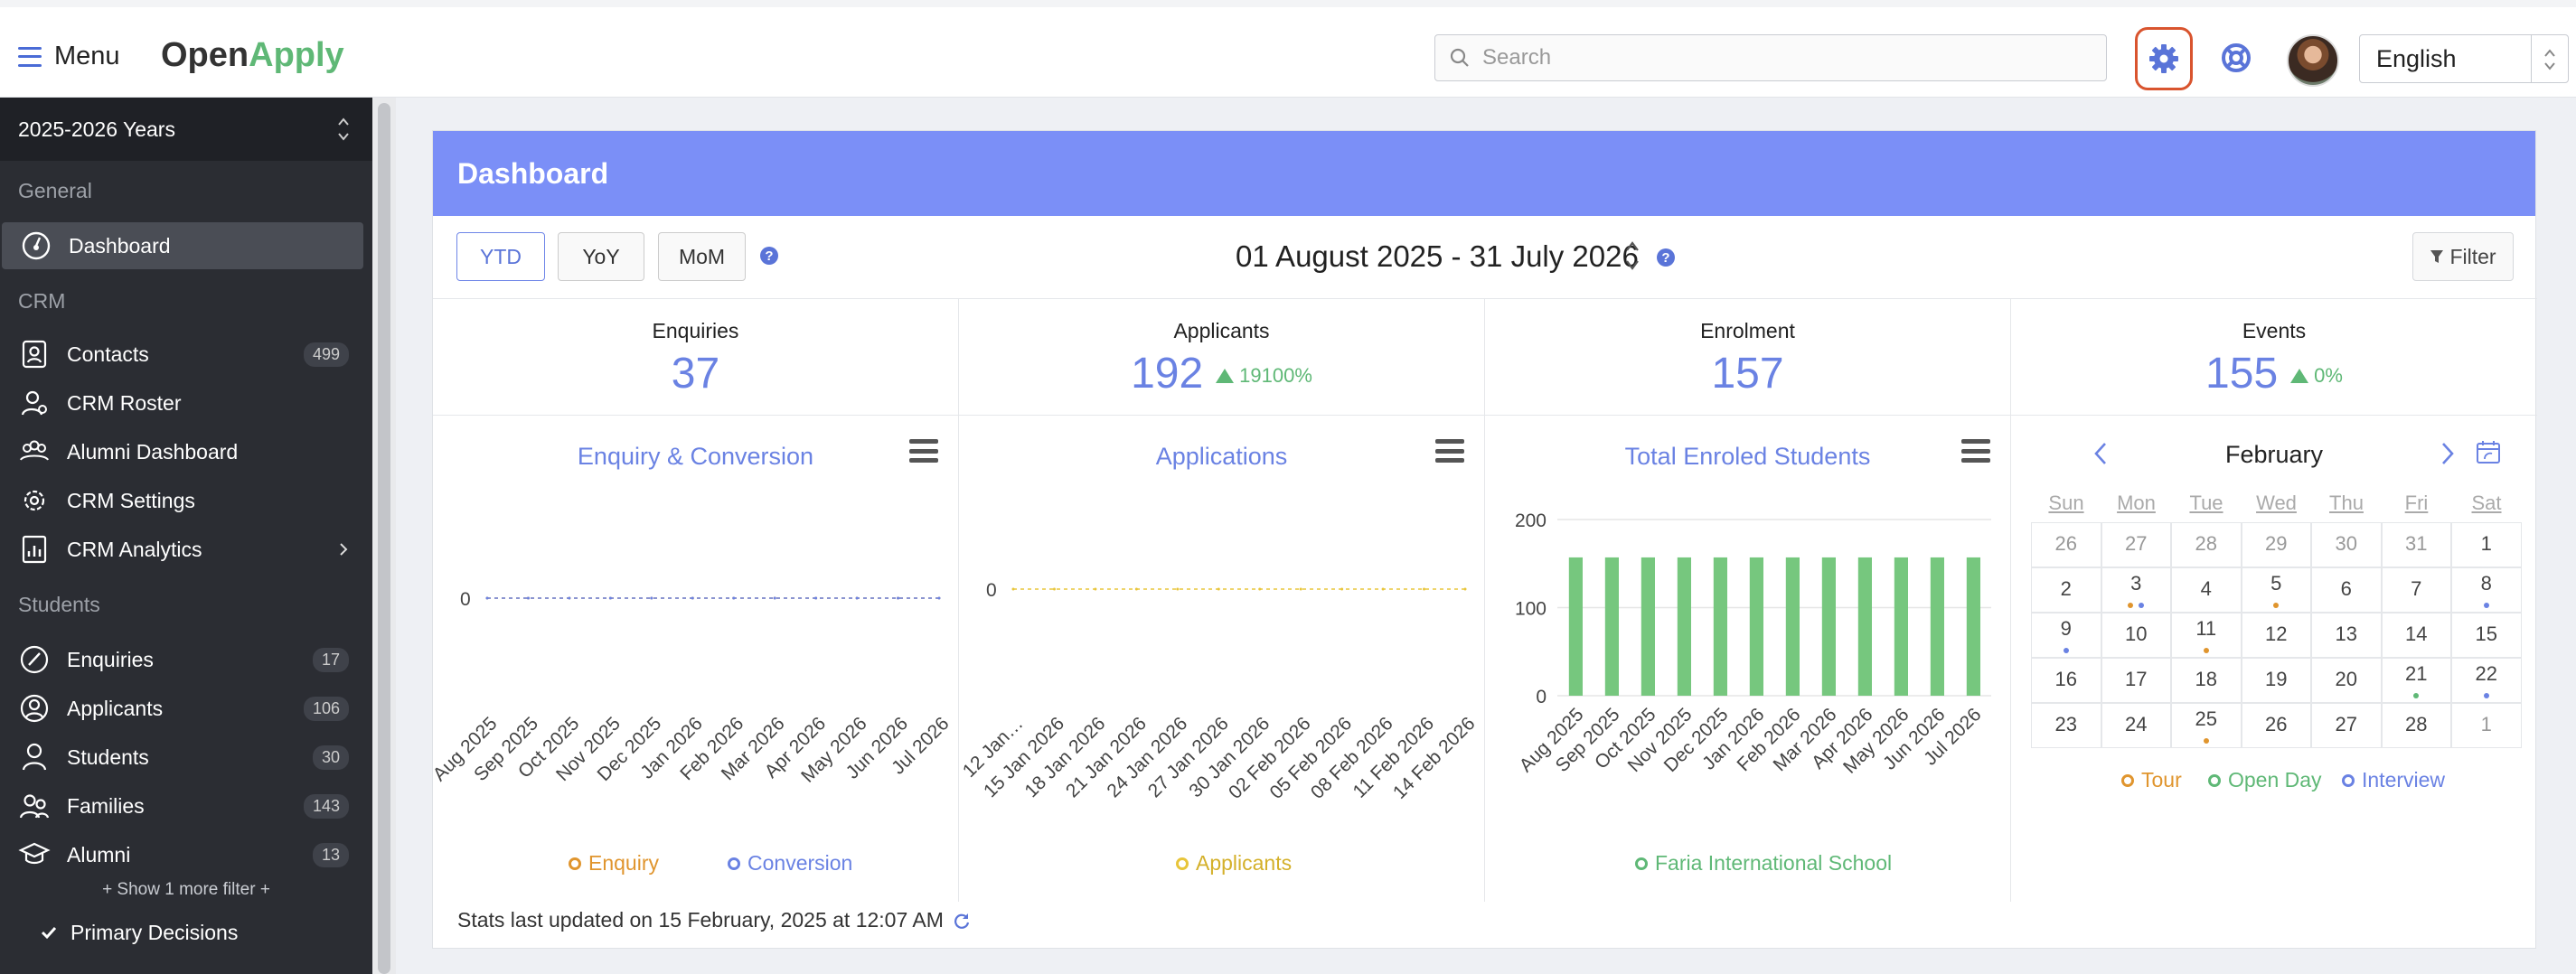  I want to click on calendar-legend-item: Interview, so click(2393, 780).